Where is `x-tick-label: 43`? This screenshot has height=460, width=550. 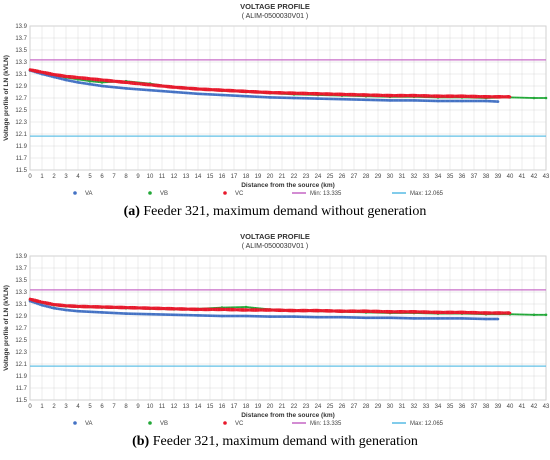 x-tick-label: 43 is located at coordinates (546, 407).